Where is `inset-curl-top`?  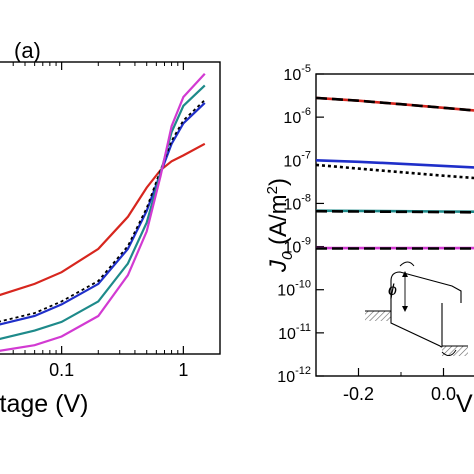 inset-curl-top is located at coordinates (407, 264).